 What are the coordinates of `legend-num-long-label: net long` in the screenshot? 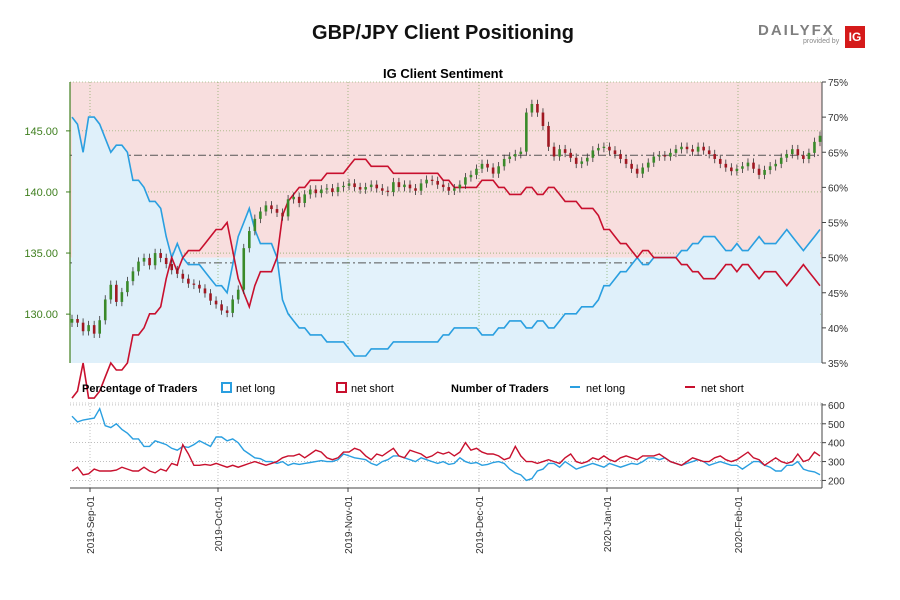 It's located at (605, 389).